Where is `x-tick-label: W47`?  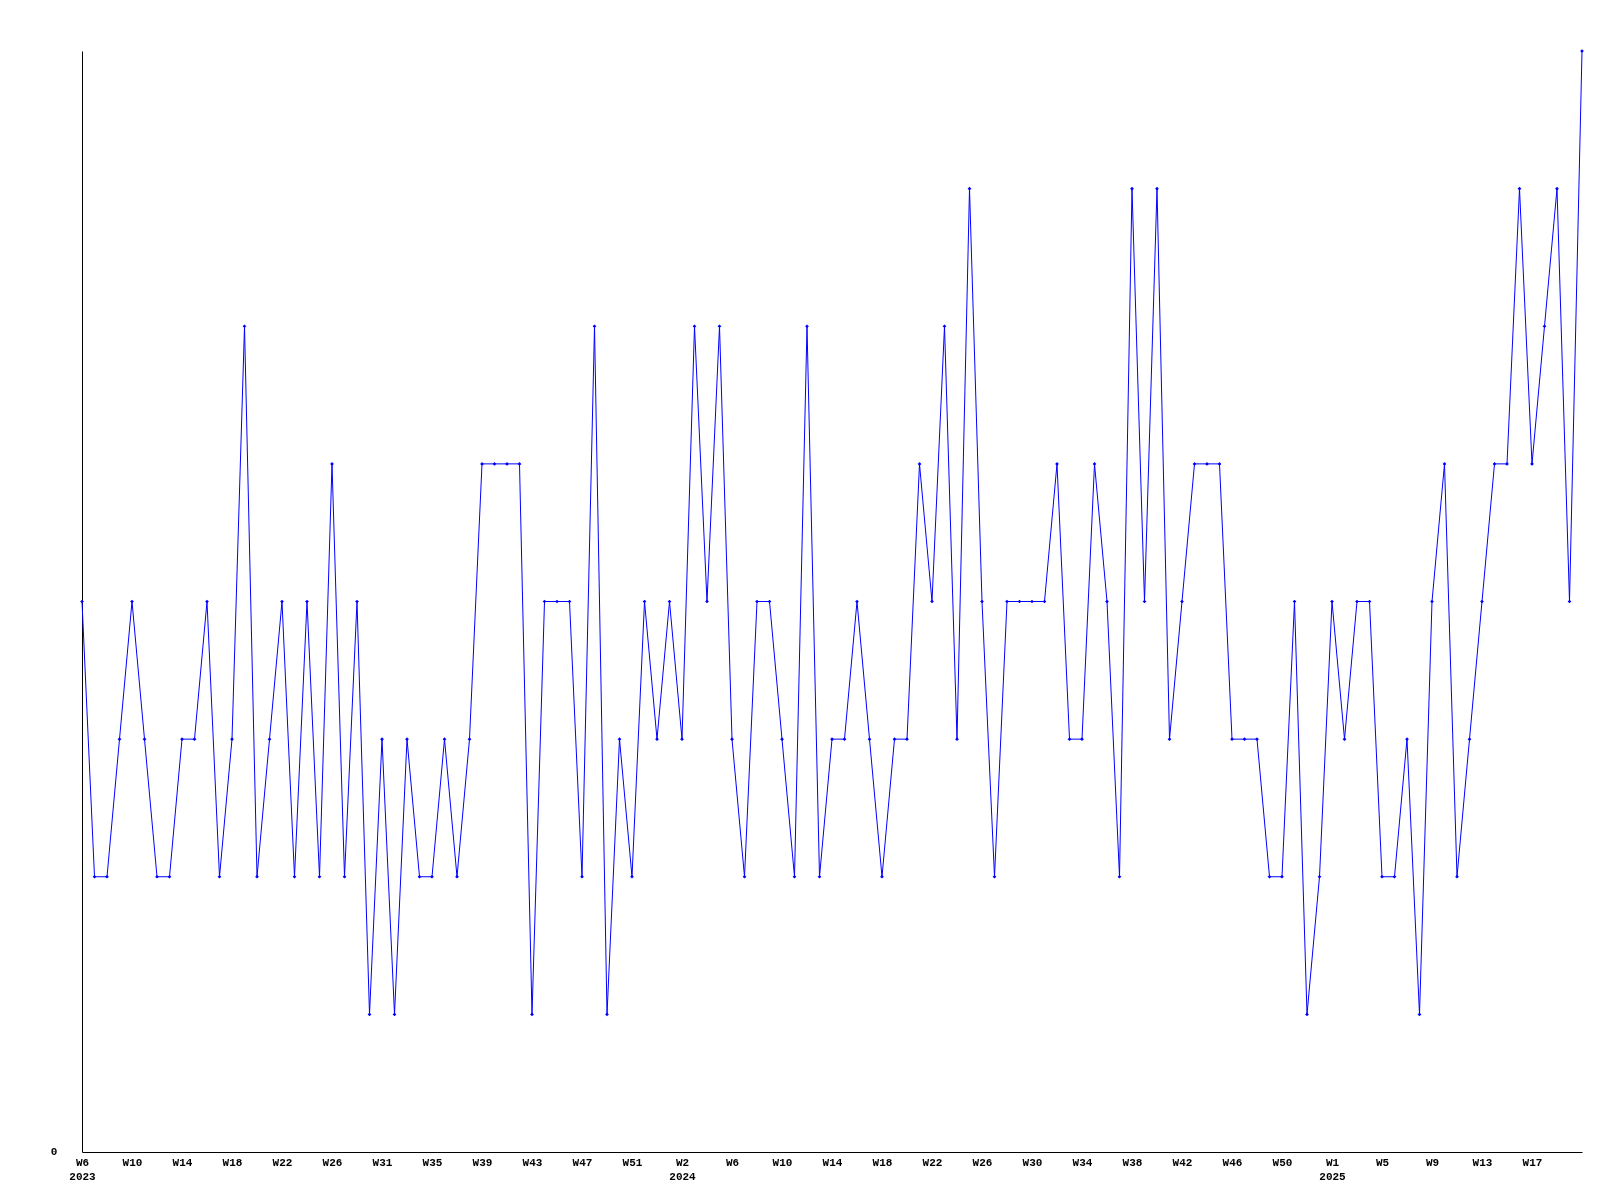
x-tick-label: W47 is located at coordinates (582, 1162).